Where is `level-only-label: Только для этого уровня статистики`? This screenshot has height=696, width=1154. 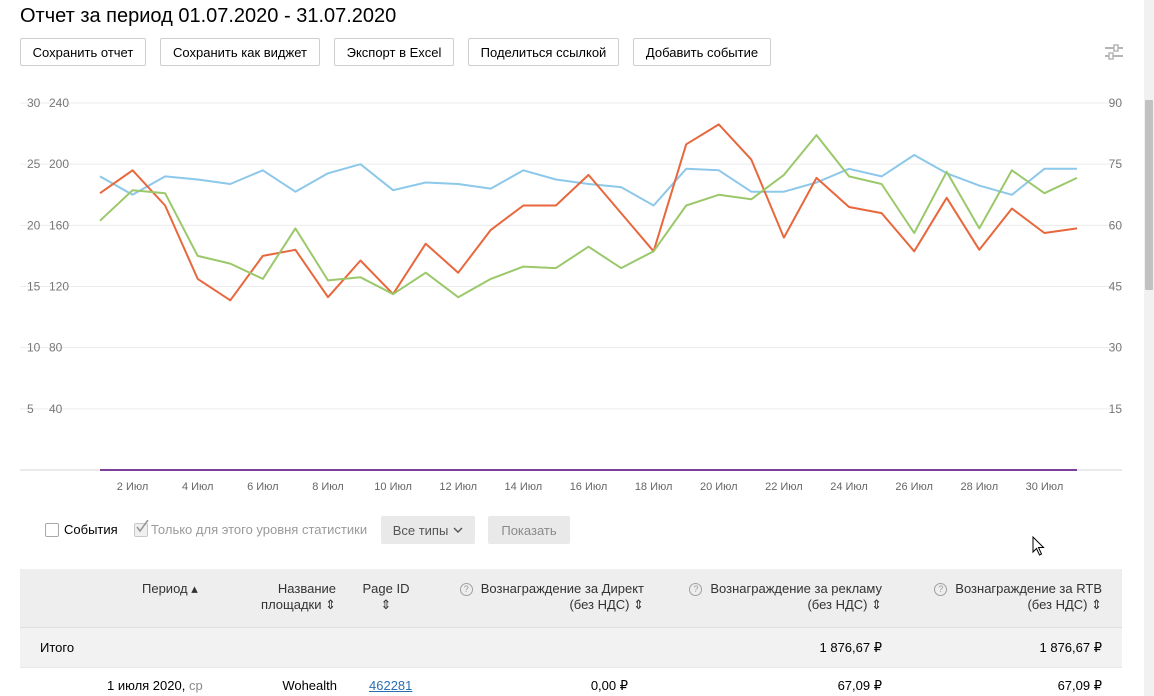 level-only-label: Только для этого уровня статистики is located at coordinates (259, 529).